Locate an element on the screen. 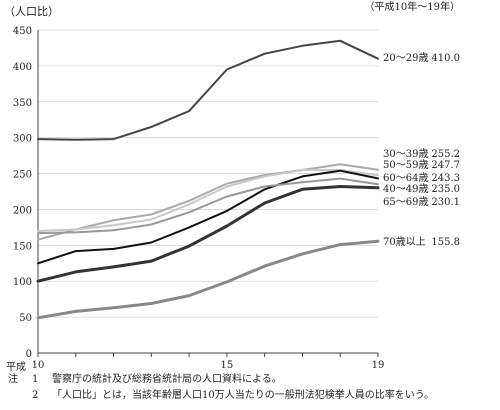 The image size is (500, 410). x-tick-label: 19 is located at coordinates (378, 365).